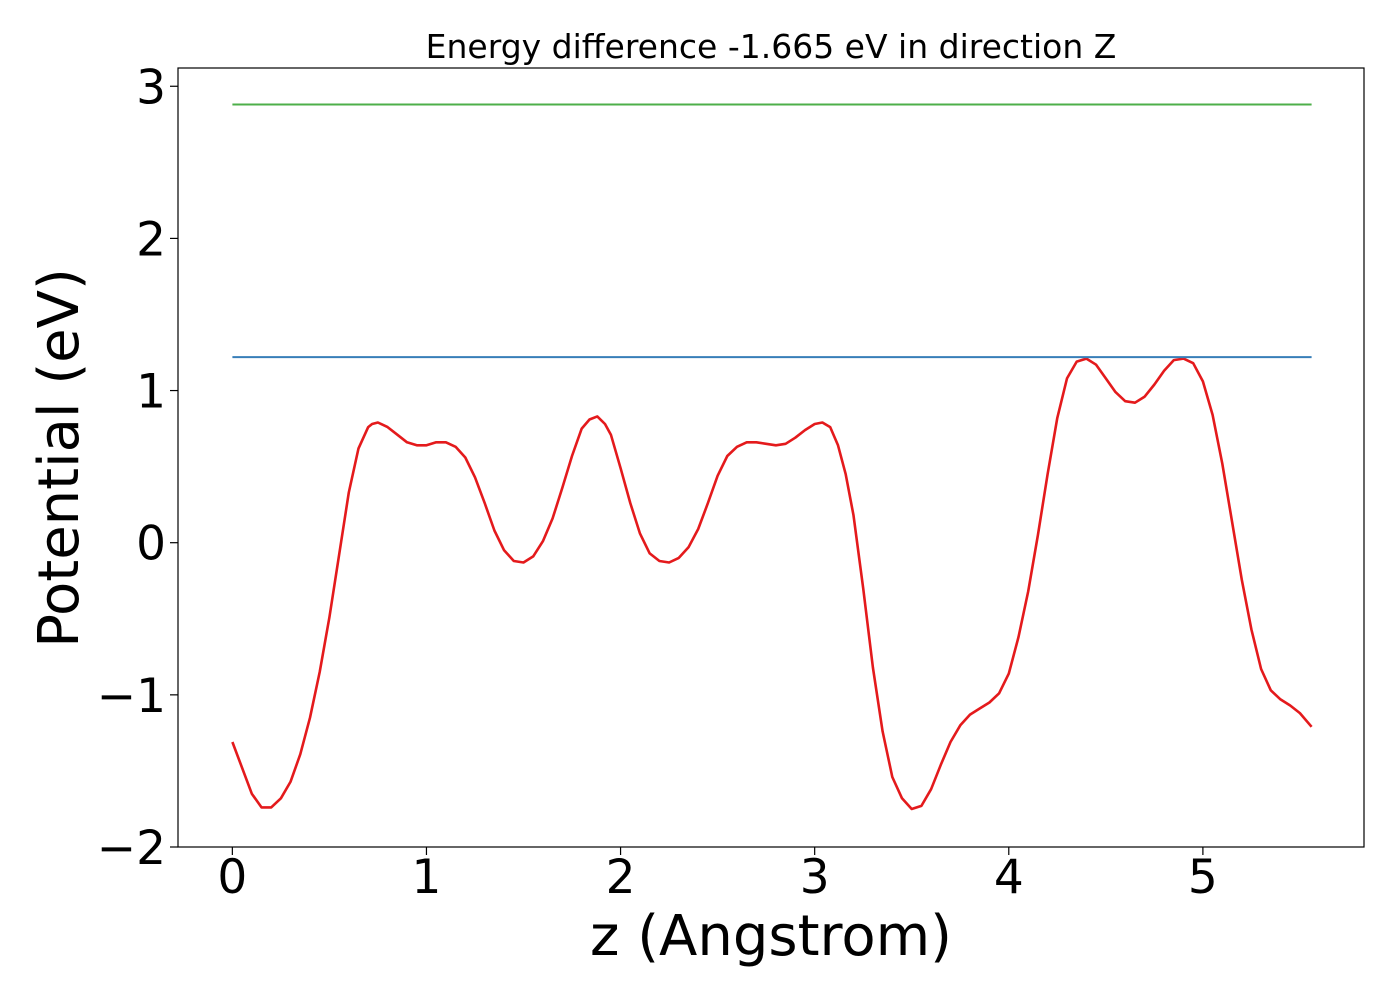  I want to click on x-tick-label: 1, so click(427, 877).